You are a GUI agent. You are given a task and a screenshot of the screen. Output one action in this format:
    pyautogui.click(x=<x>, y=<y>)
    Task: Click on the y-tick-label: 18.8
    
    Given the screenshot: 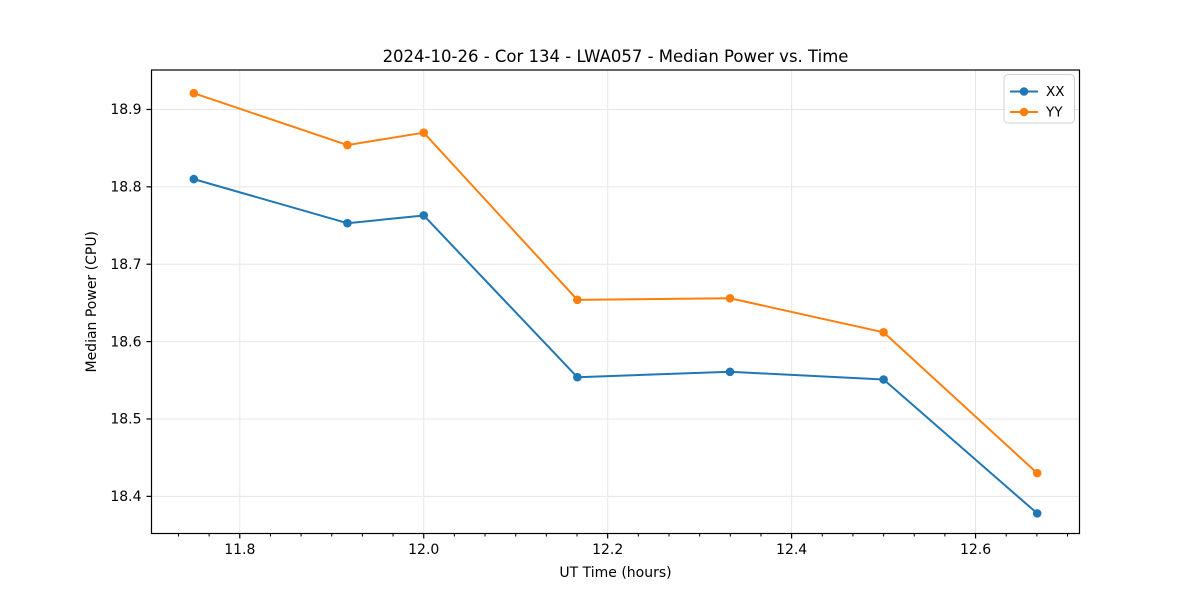 What is the action you would take?
    pyautogui.click(x=125, y=188)
    